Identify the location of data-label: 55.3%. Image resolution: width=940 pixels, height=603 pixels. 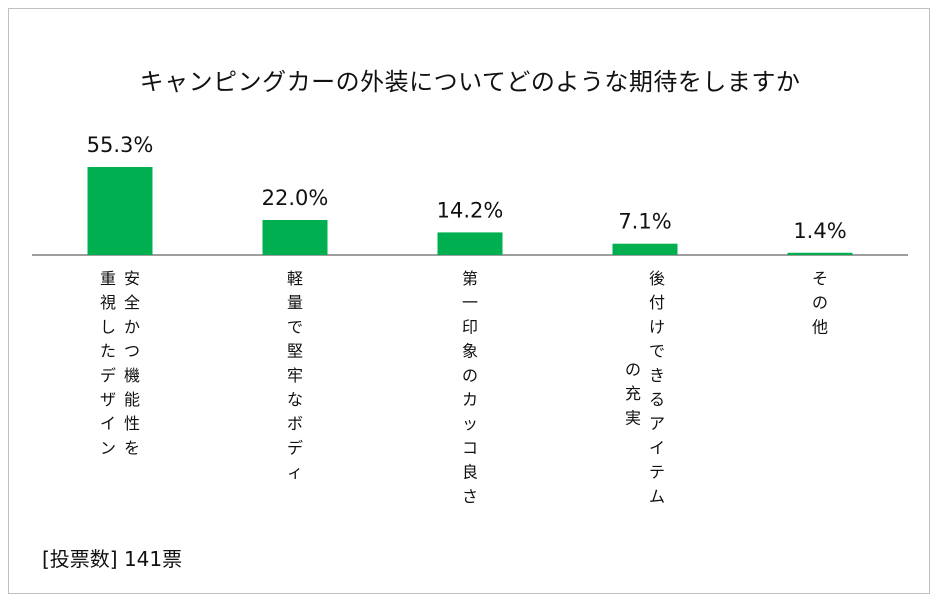
(120, 145).